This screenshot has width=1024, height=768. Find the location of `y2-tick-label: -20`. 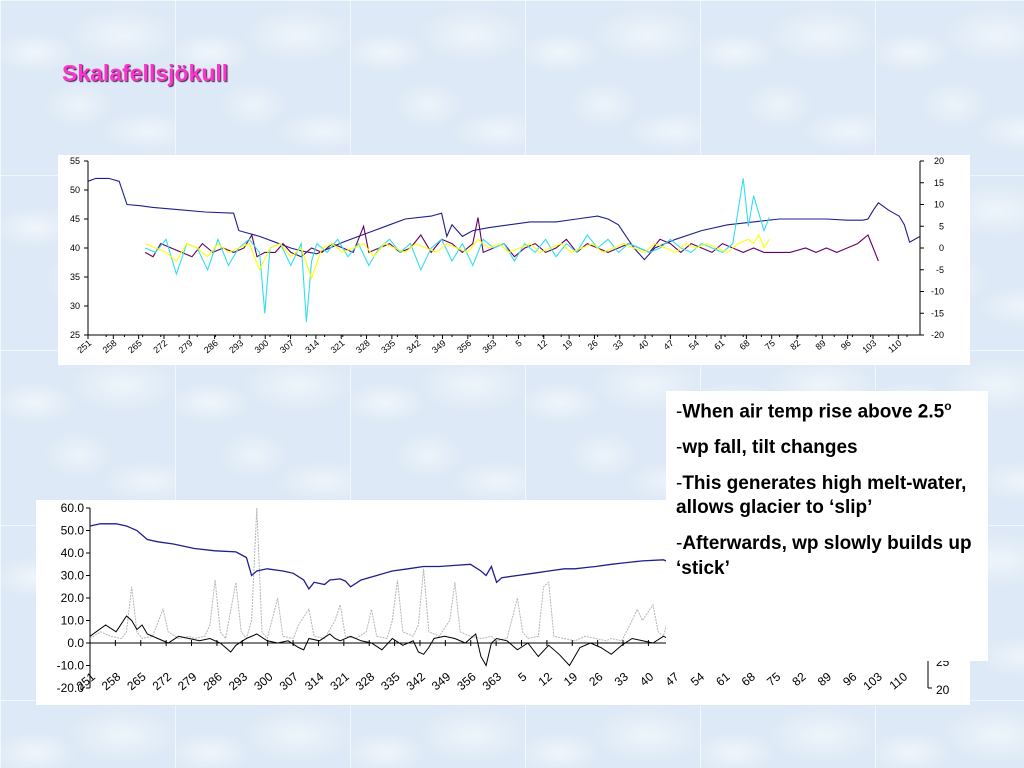

y2-tick-label: -20 is located at coordinates (937, 335).